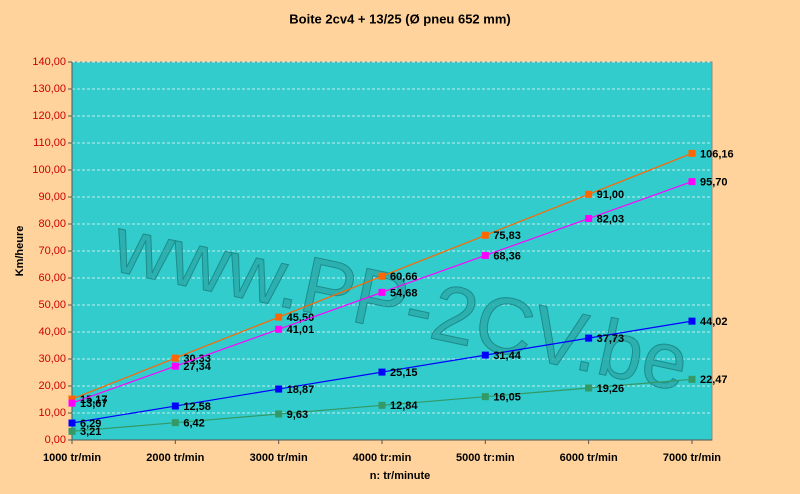 This screenshot has width=800, height=494. Describe the element at coordinates (404, 277) in the screenshot. I see `data-label: 60,66` at that location.